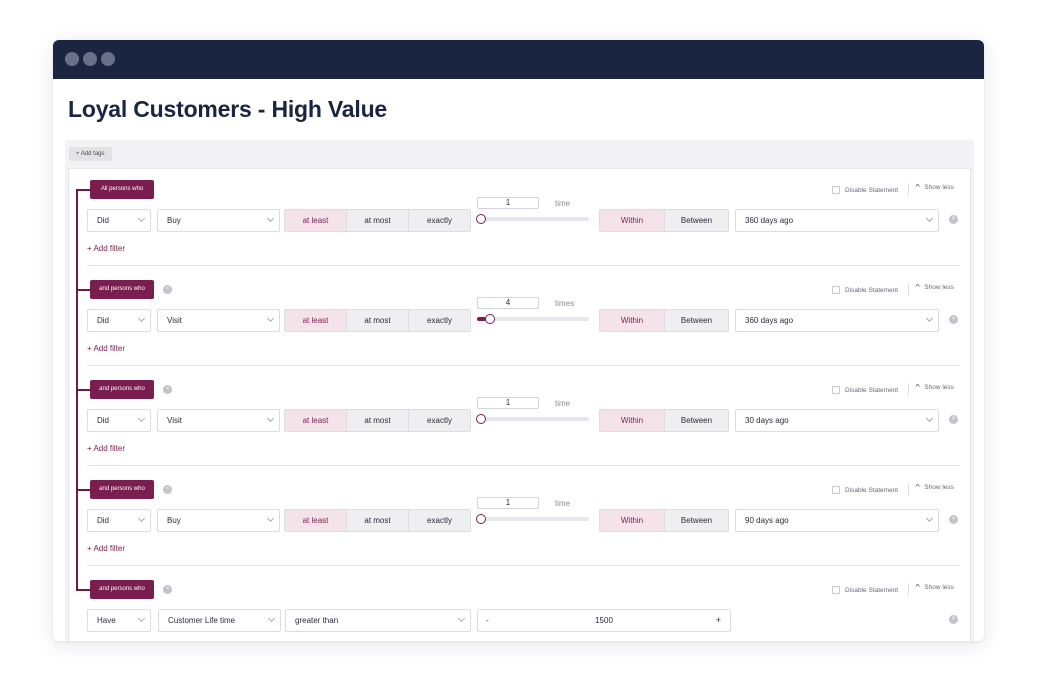  Describe the element at coordinates (837, 520) in the screenshot. I see `period-select: 90 days ago` at that location.